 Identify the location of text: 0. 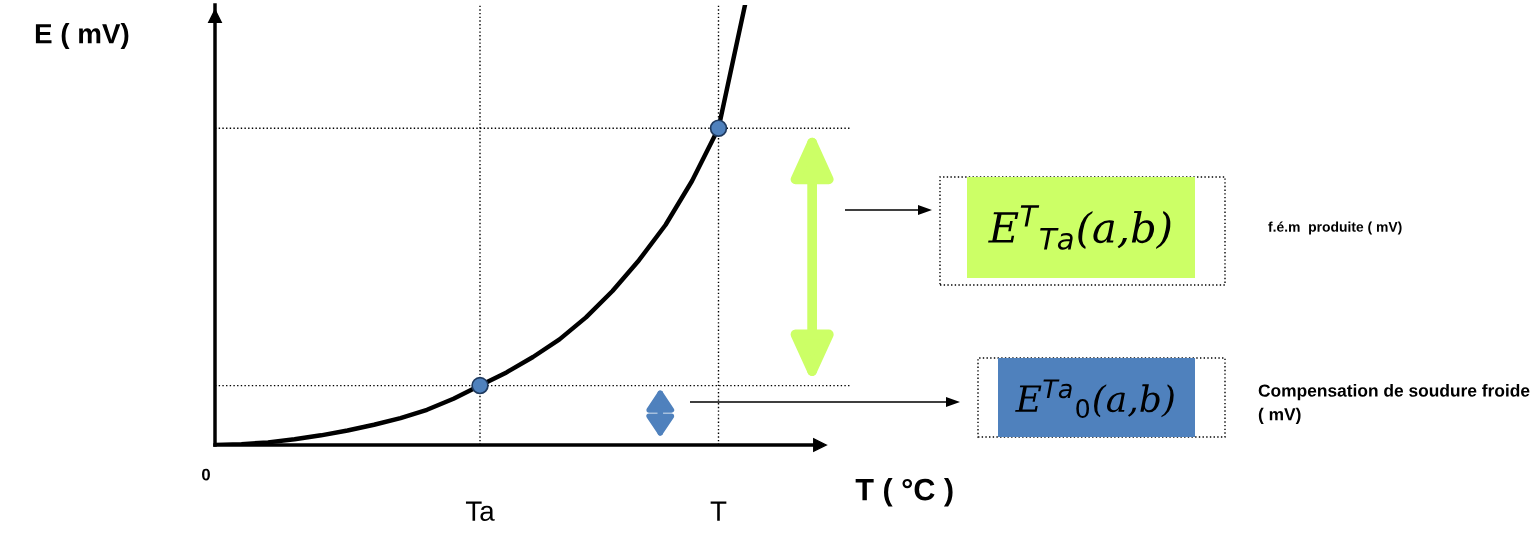
(206, 474).